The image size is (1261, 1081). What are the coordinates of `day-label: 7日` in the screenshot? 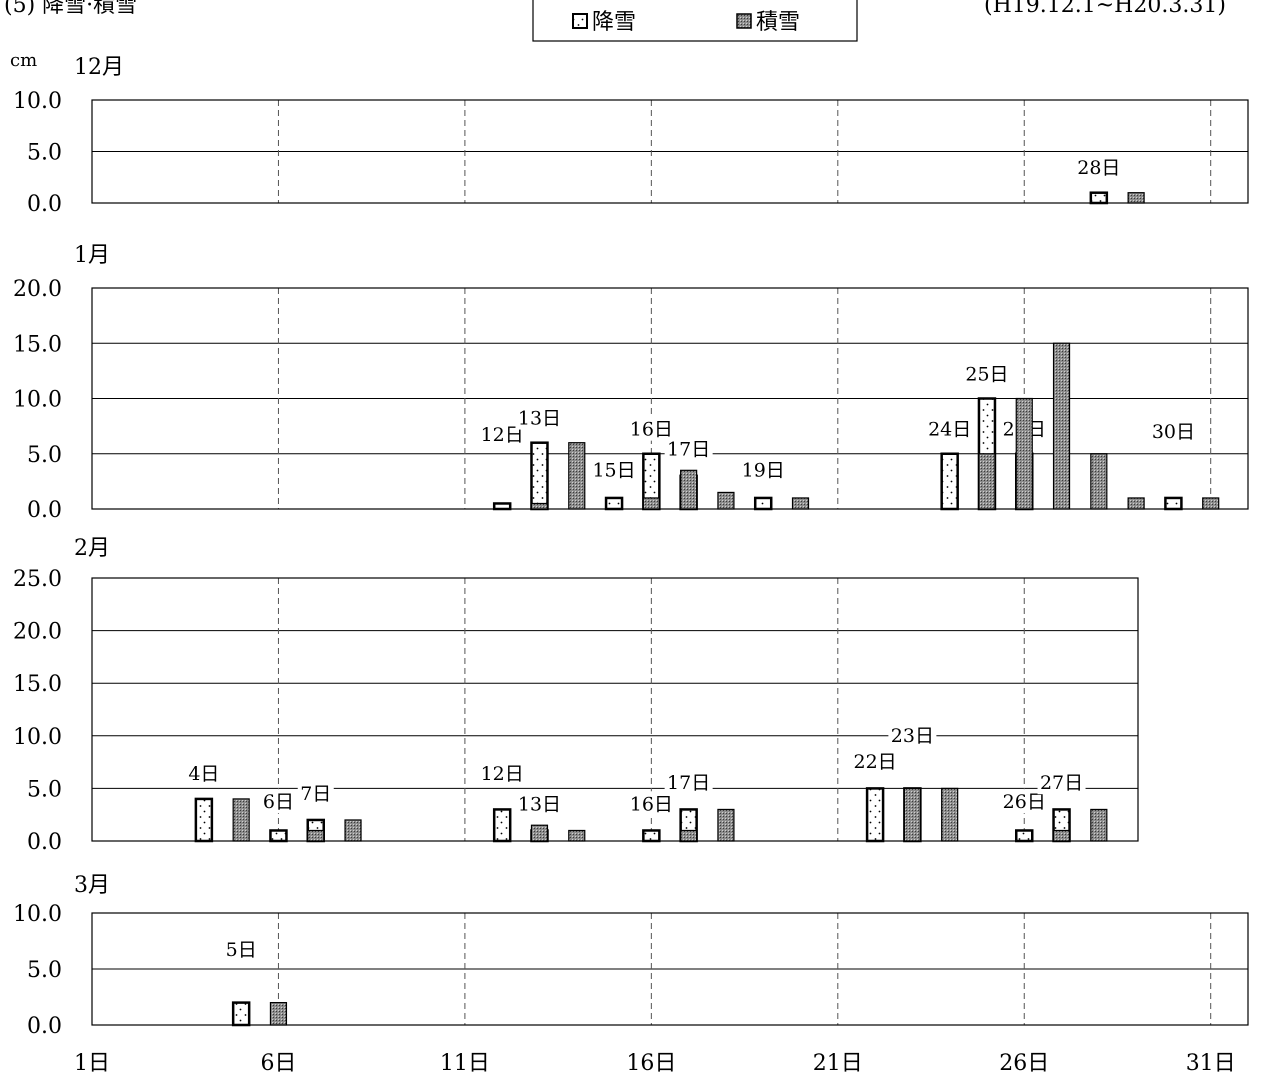 It's located at (315, 794).